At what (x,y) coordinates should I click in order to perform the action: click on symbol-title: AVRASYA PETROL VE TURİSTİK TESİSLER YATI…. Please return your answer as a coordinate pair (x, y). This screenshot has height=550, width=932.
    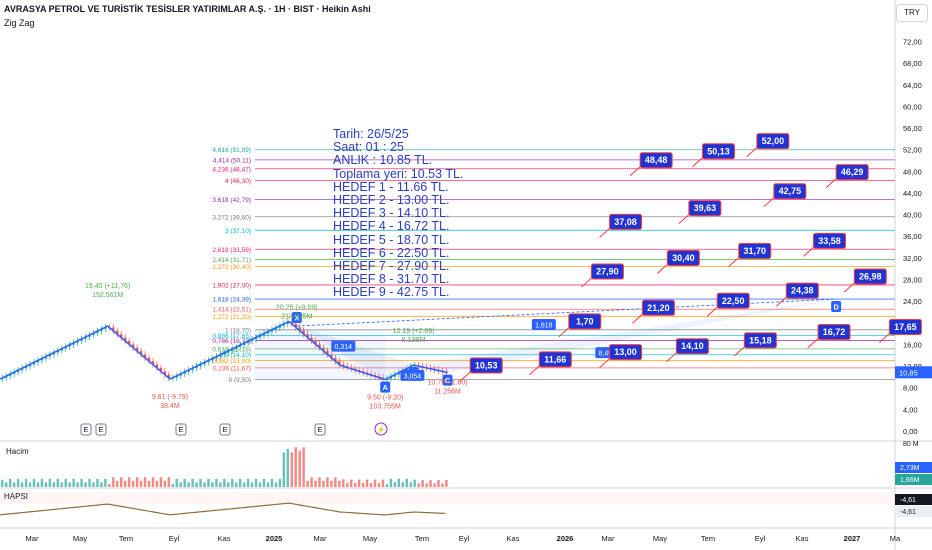
    Looking at the image, I should click on (187, 9).